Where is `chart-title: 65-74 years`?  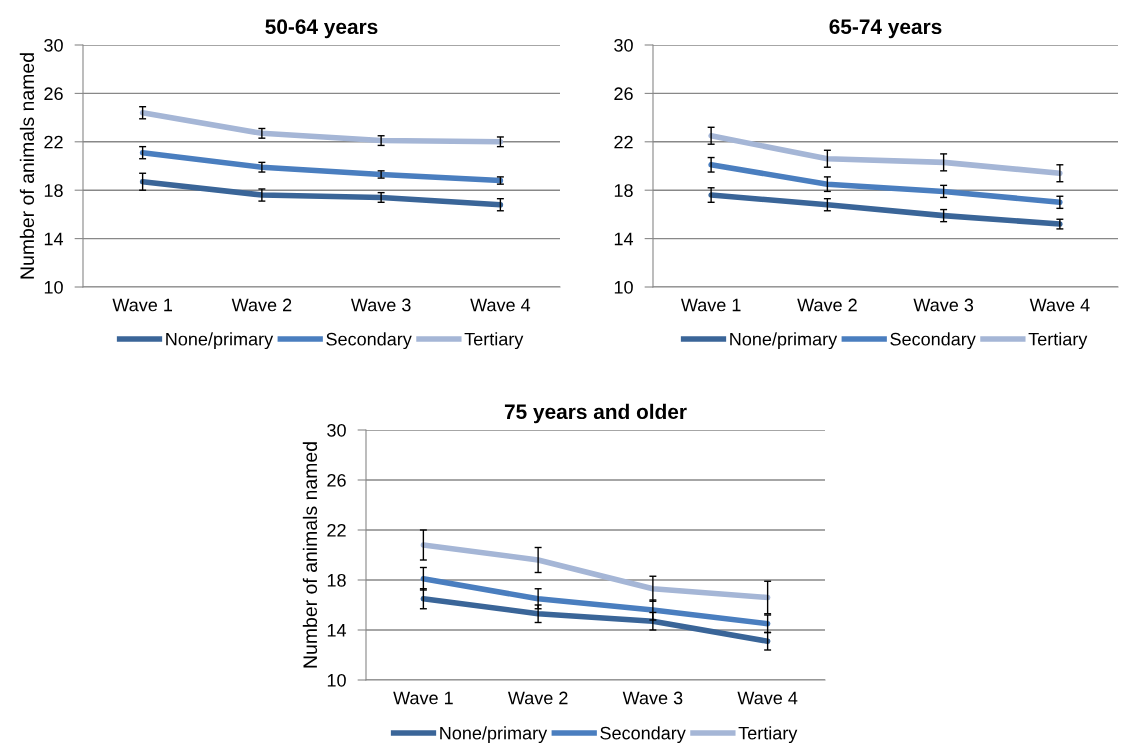 chart-title: 65-74 years is located at coordinates (885, 29).